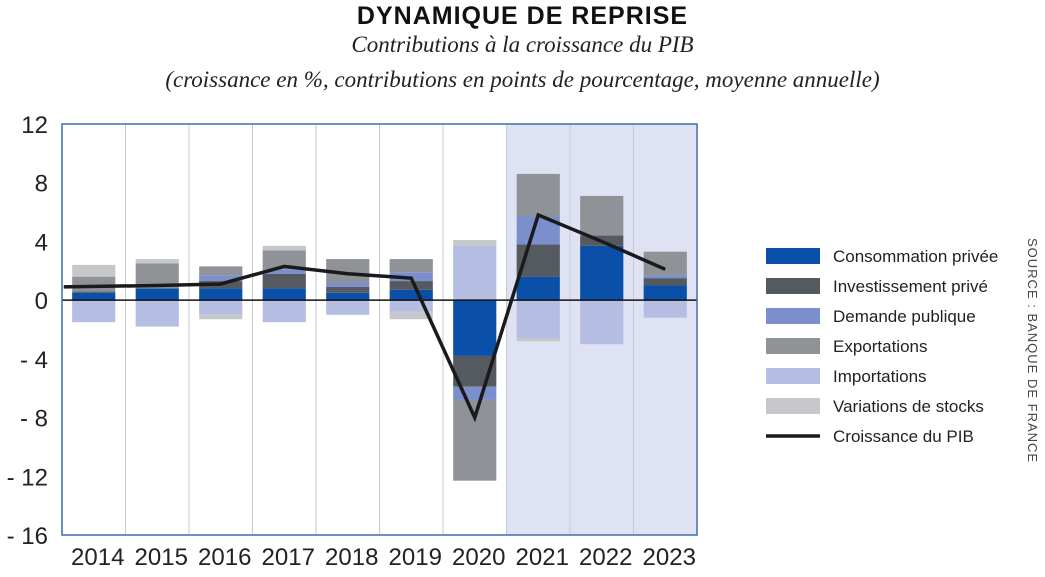 This screenshot has height=577, width=1045. Describe the element at coordinates (538, 340) in the screenshot. I see `bar-2021-variations-de-stocks` at that location.